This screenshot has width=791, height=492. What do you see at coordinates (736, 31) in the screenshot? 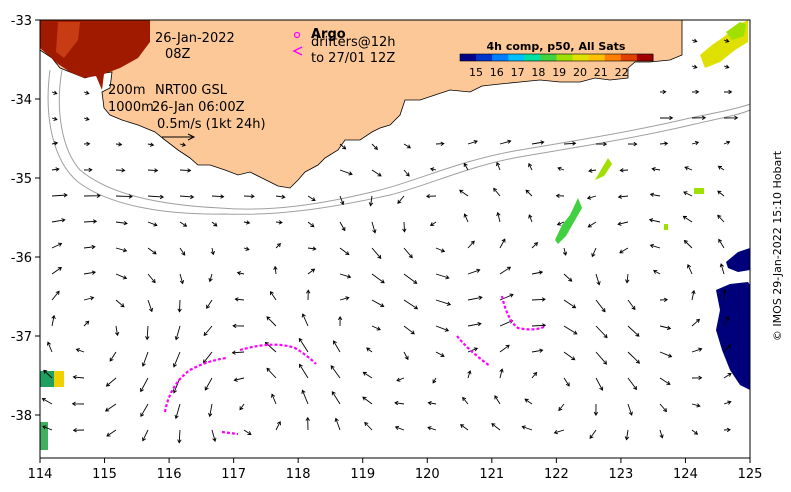
I see `sst-swath-east-green` at bounding box center [736, 31].